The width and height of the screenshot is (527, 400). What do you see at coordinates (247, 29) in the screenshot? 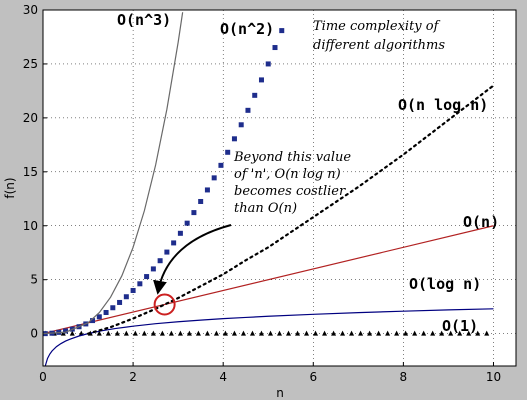
I see `series-label-n2: O(n^2)` at bounding box center [247, 29].